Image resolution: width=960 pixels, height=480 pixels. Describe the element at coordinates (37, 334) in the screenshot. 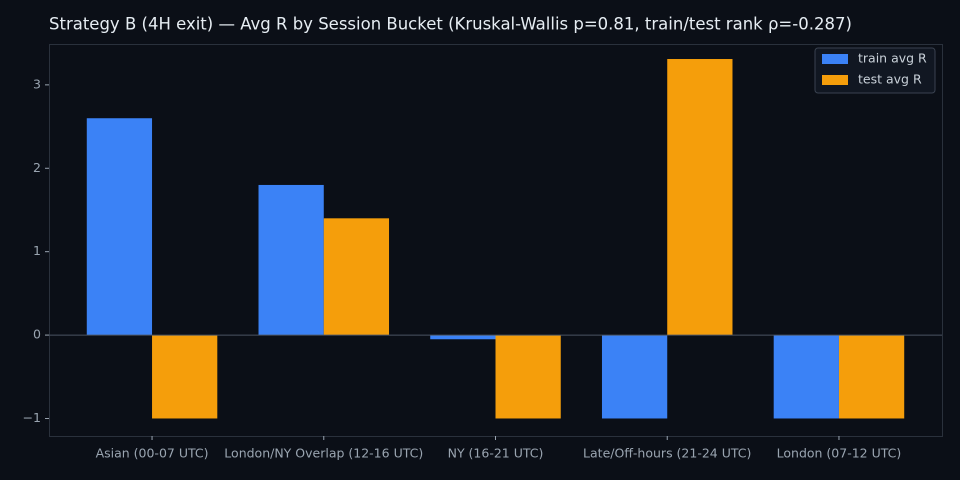

I see `y-tick-label: 0` at that location.